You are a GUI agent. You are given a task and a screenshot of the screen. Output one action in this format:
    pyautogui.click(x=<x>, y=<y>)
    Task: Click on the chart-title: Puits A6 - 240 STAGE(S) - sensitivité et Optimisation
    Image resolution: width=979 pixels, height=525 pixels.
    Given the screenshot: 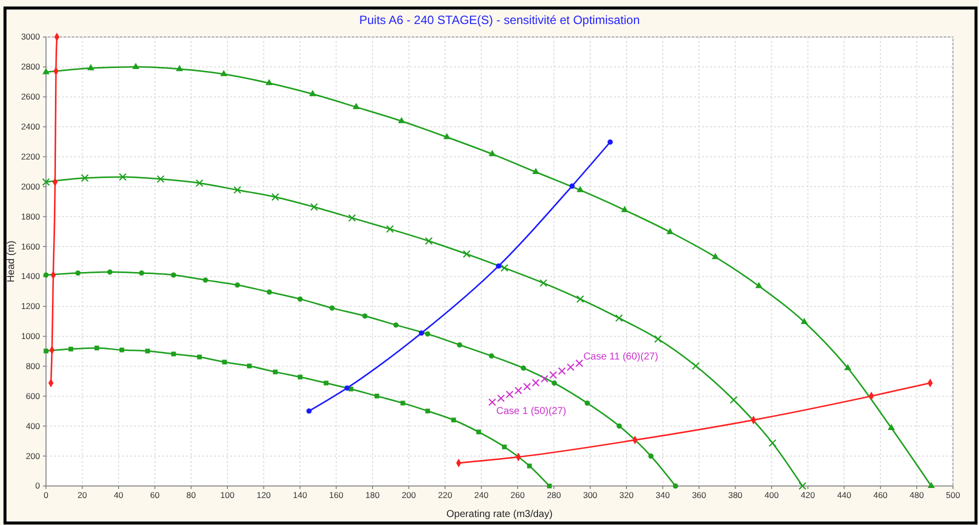 What is the action you would take?
    pyautogui.click(x=499, y=20)
    